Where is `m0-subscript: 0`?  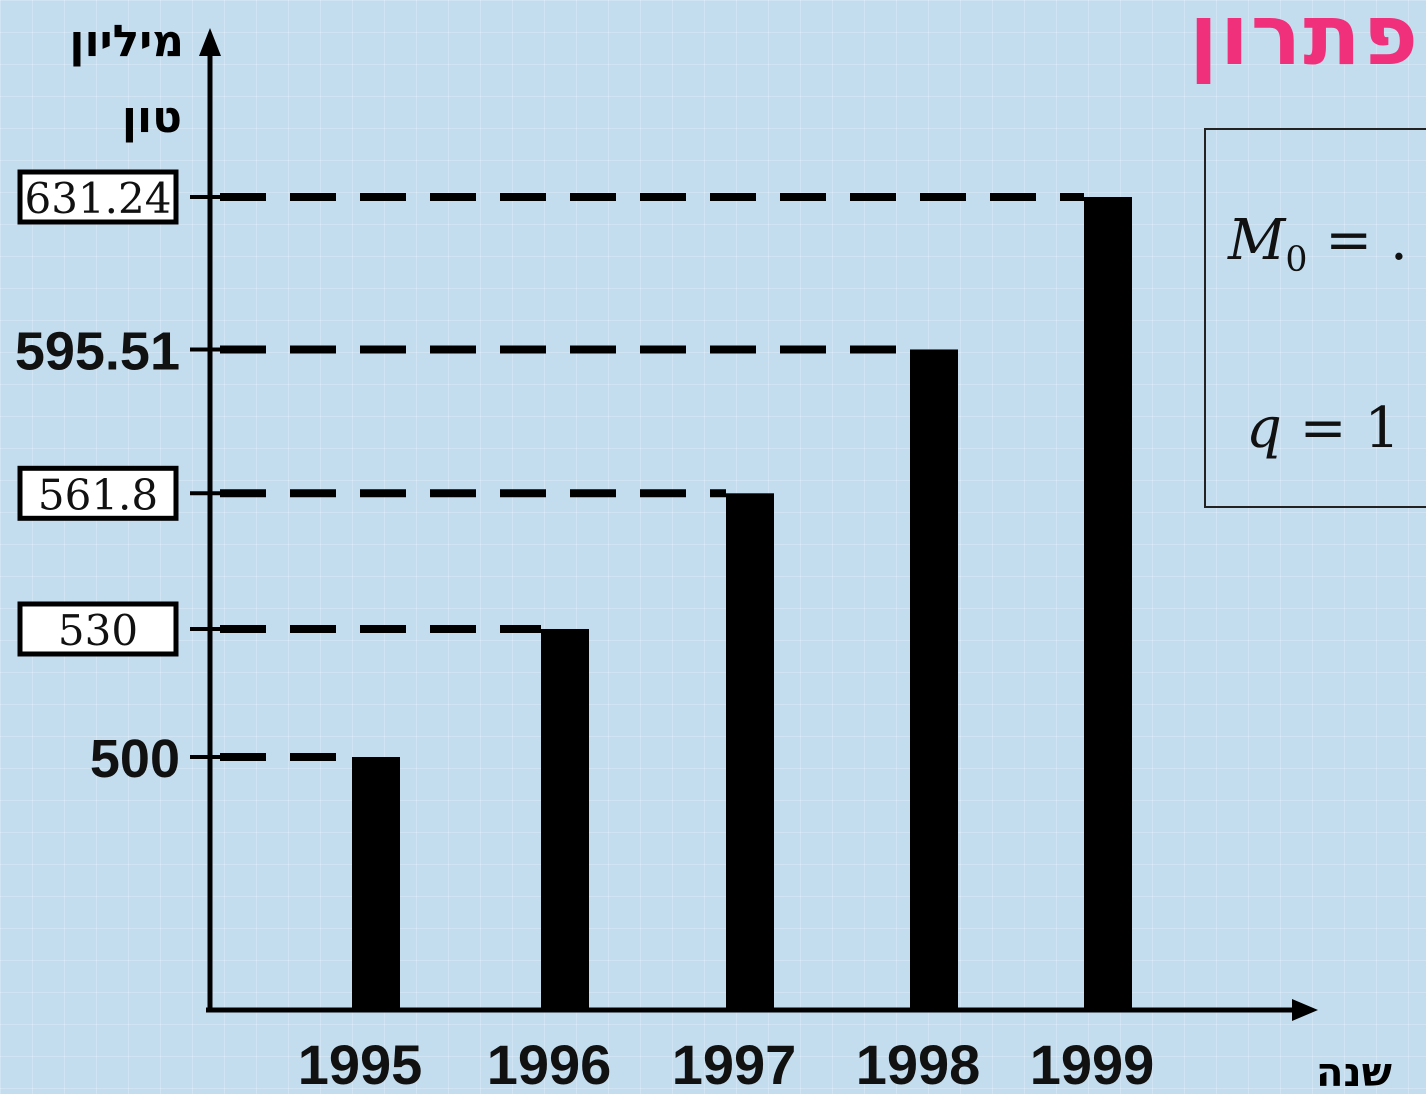 m0-subscript: 0 is located at coordinates (1296, 260).